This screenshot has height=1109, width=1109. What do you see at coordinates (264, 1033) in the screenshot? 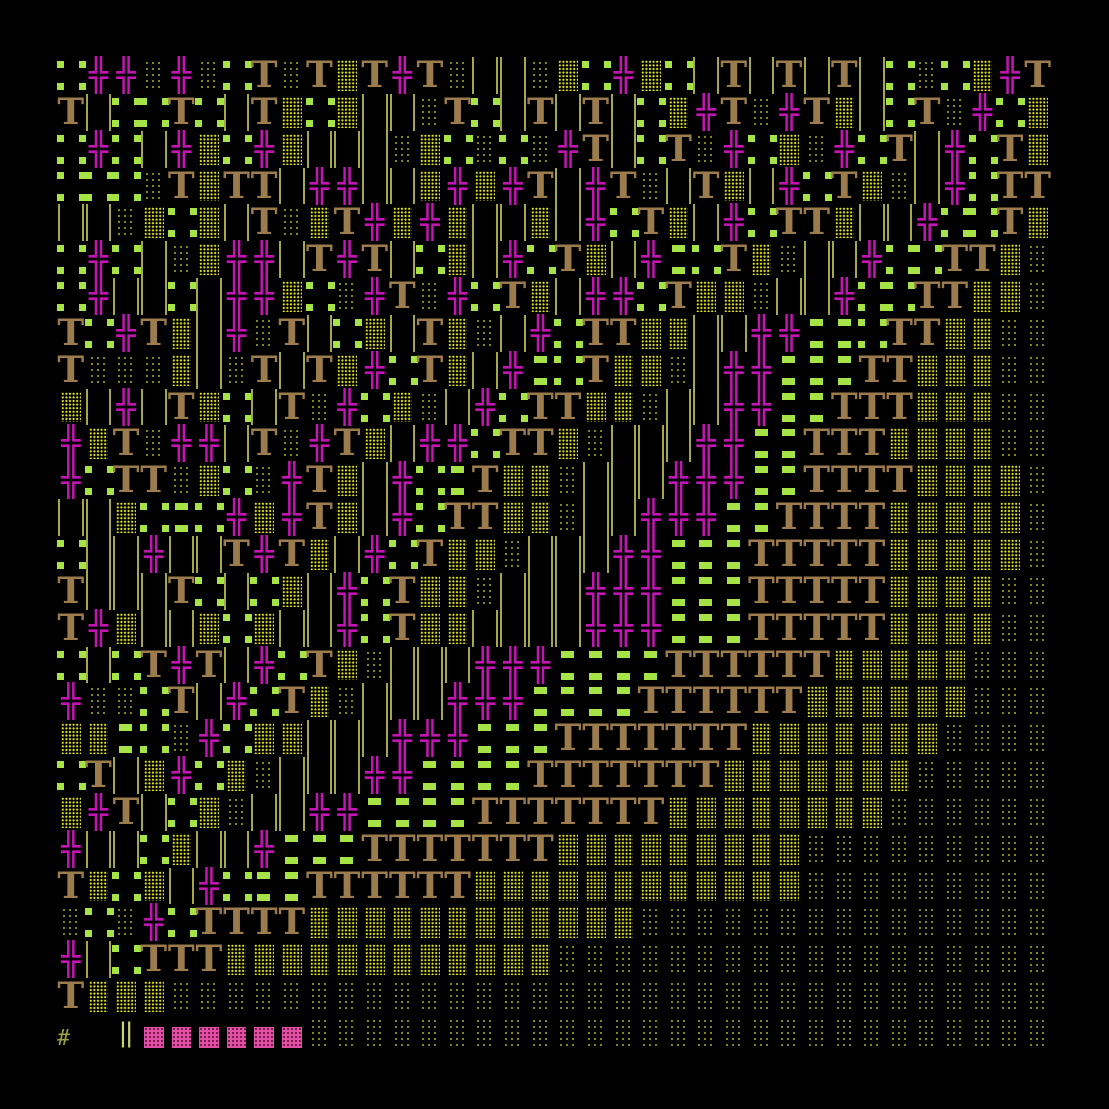
I see `tile-pink-block` at bounding box center [264, 1033].